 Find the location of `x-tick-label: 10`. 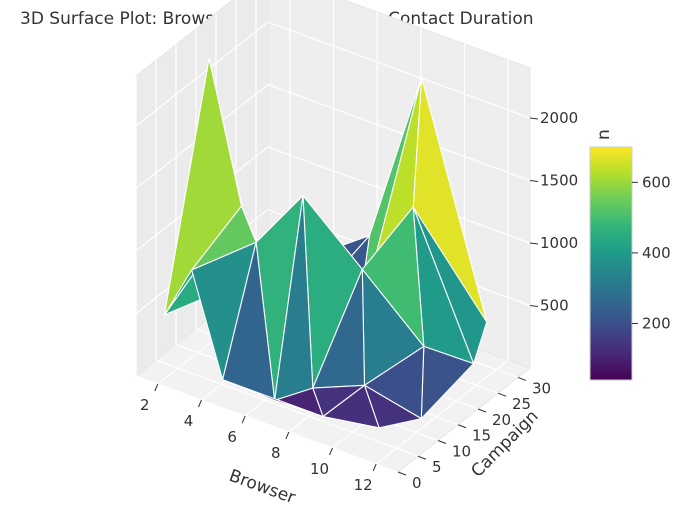

x-tick-label: 10 is located at coordinates (319, 469).